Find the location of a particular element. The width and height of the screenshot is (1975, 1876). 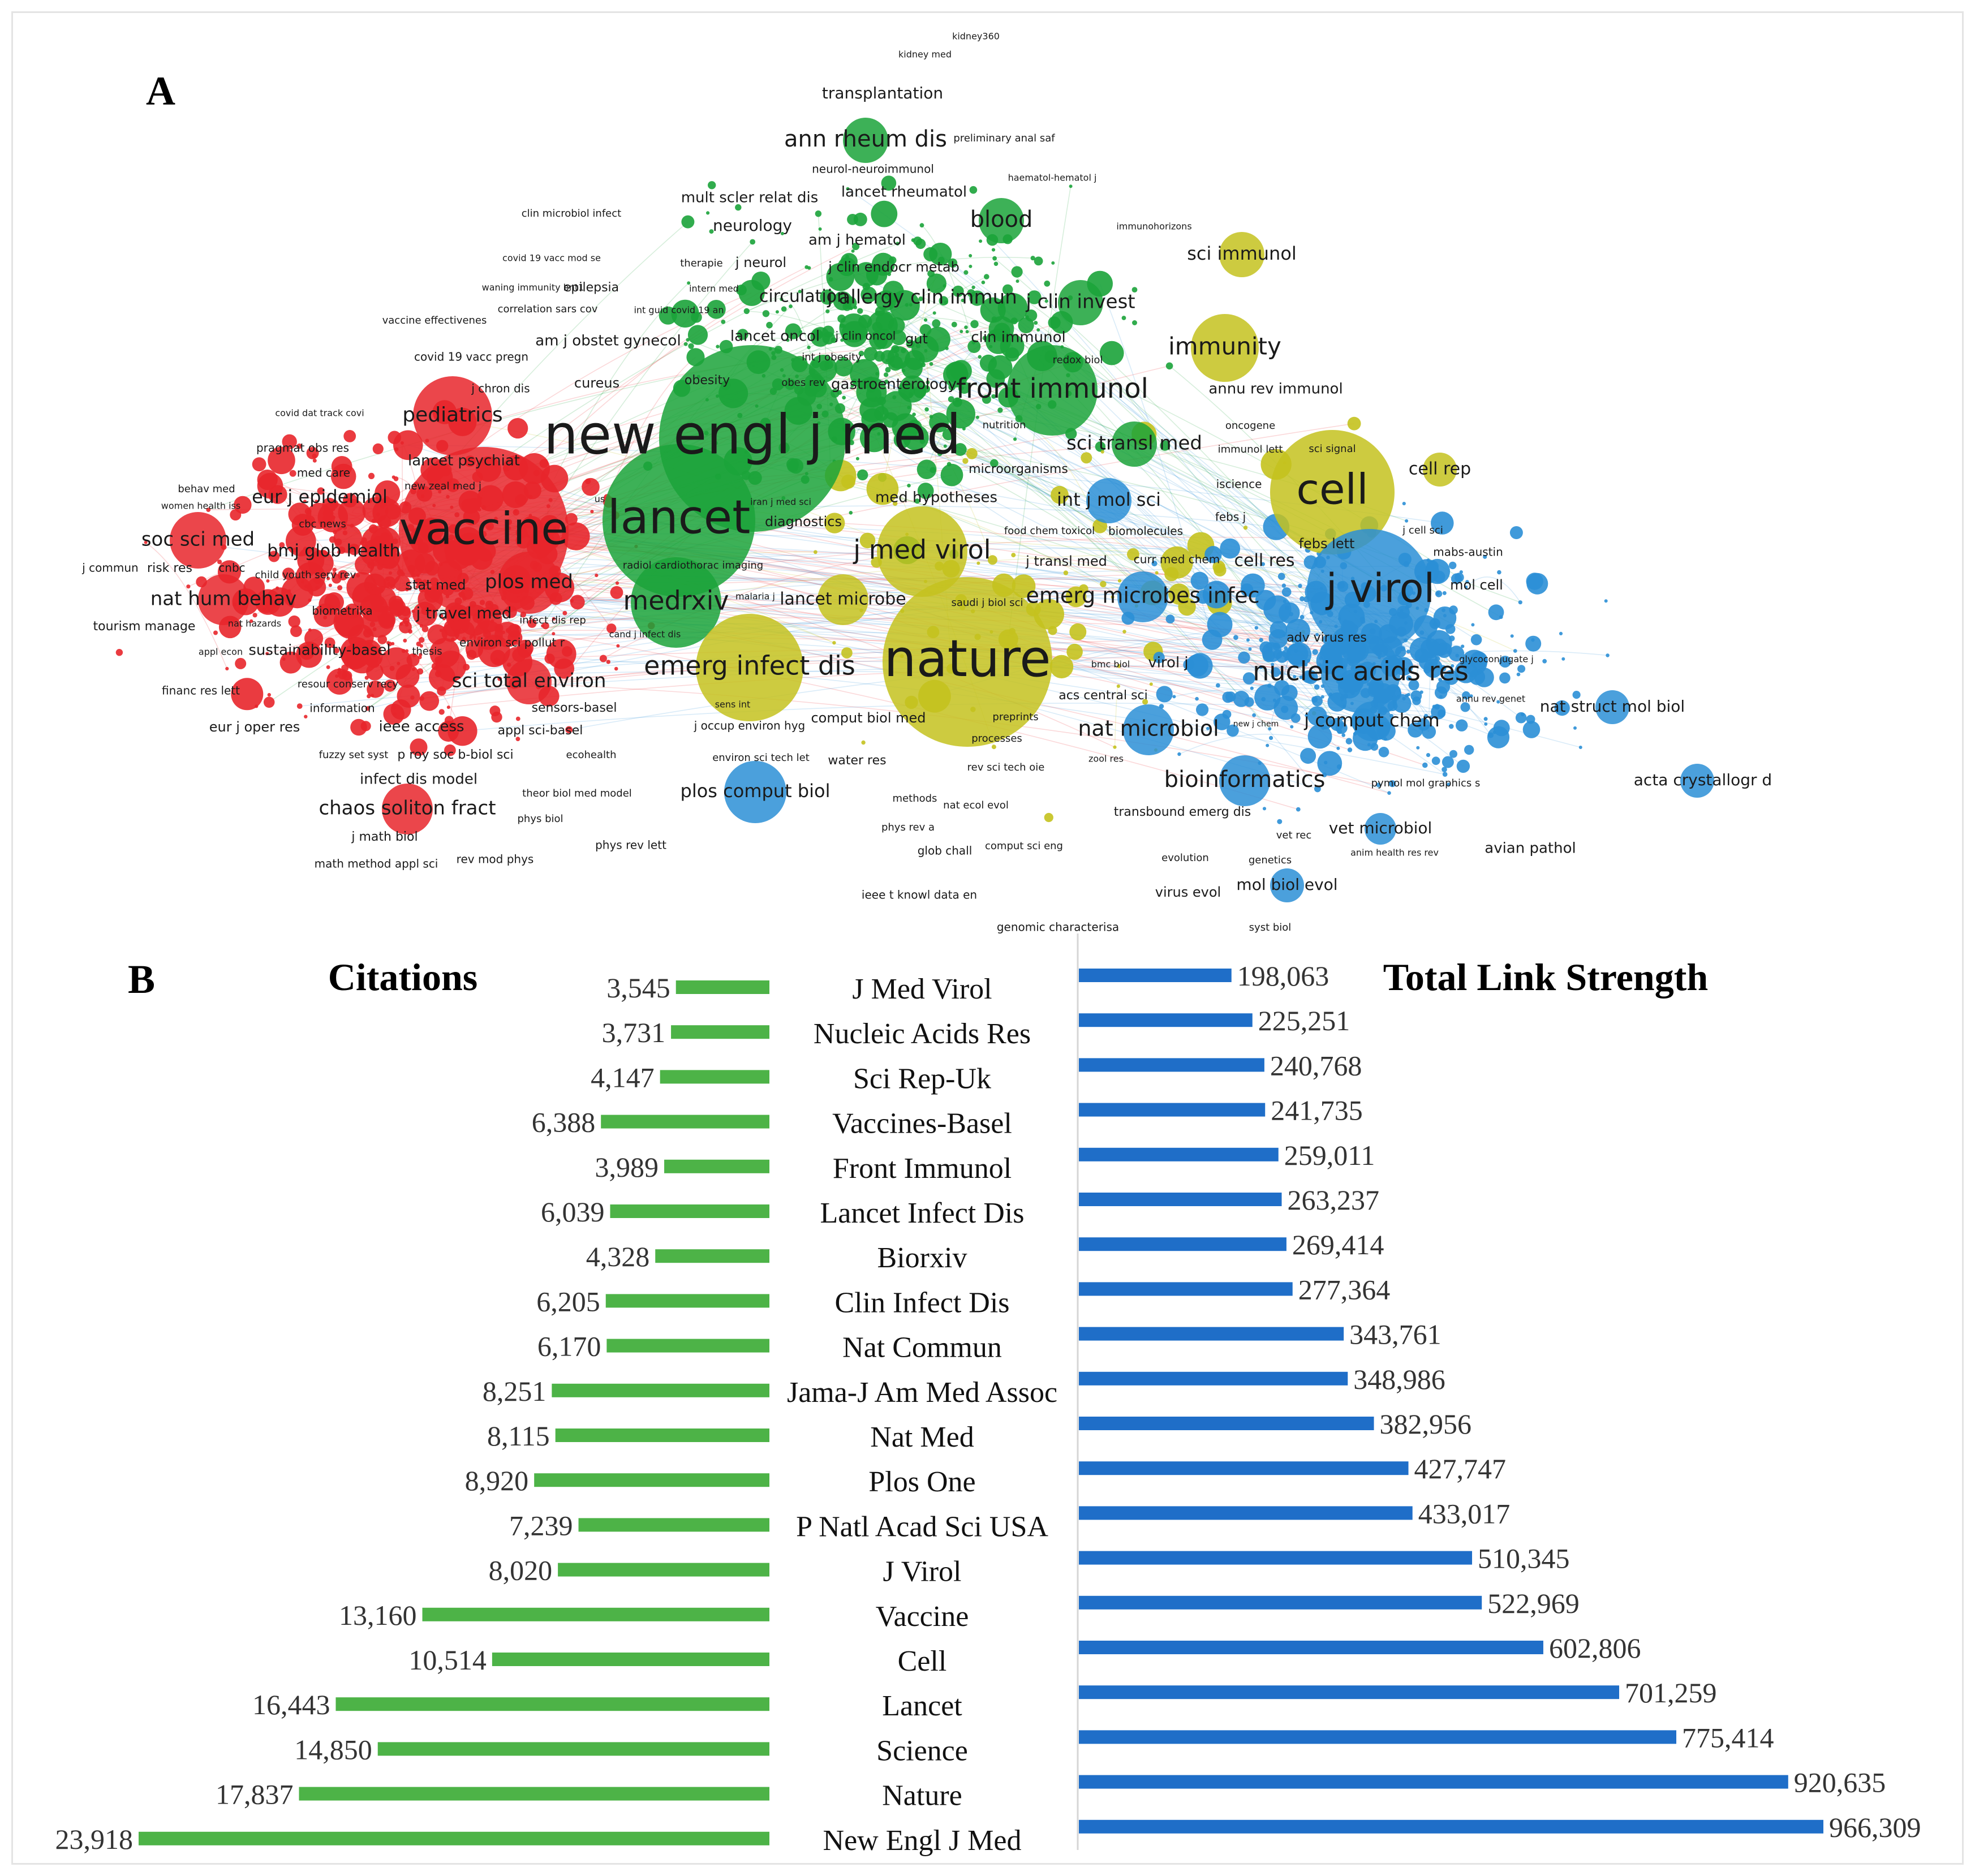

category-label: J Virol is located at coordinates (923, 1572).